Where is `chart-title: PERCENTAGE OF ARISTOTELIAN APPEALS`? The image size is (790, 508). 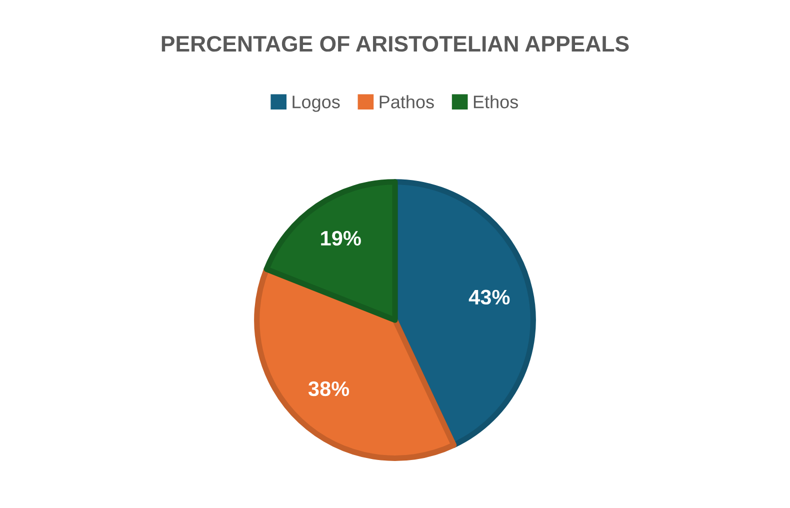
chart-title: PERCENTAGE OF ARISTOTELIAN APPEALS is located at coordinates (395, 44).